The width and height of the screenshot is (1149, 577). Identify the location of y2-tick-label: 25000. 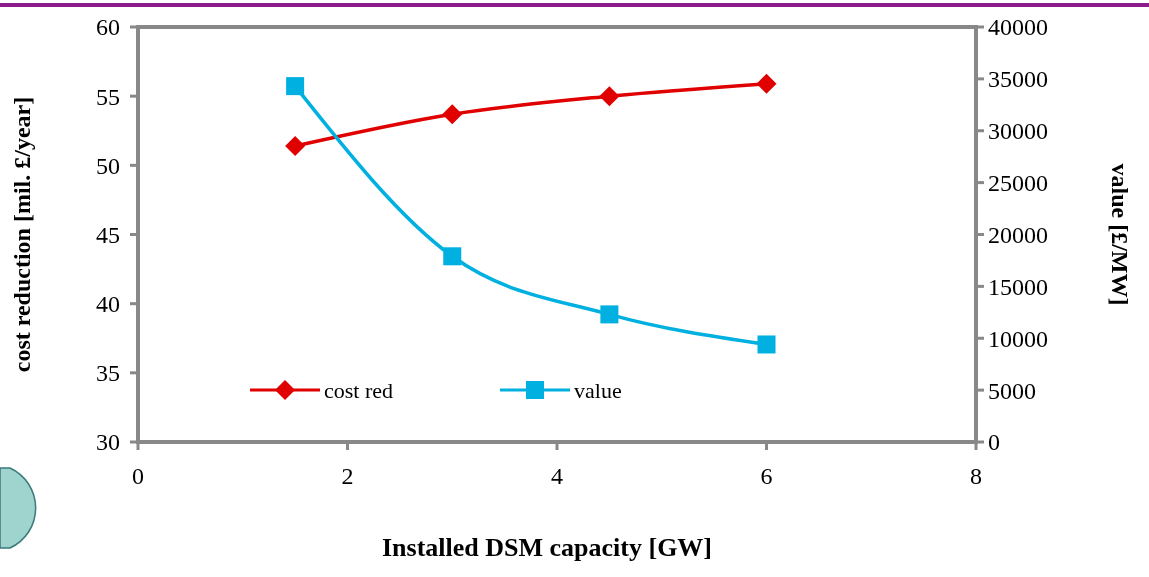
(1018, 183).